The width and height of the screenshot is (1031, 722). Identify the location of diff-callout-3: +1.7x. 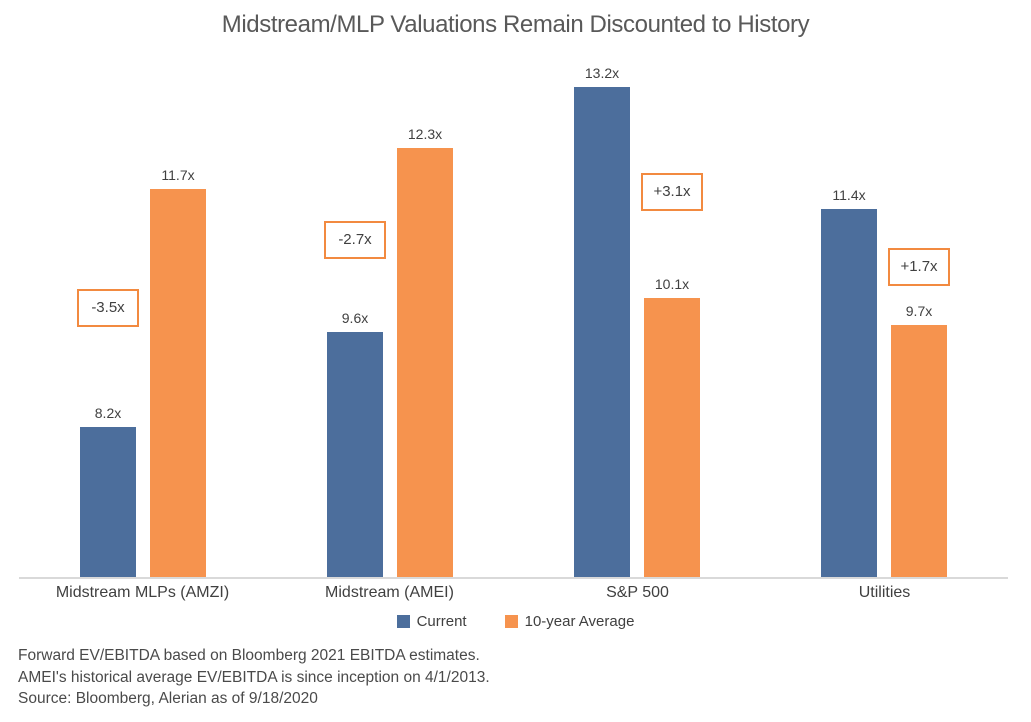
(919, 267).